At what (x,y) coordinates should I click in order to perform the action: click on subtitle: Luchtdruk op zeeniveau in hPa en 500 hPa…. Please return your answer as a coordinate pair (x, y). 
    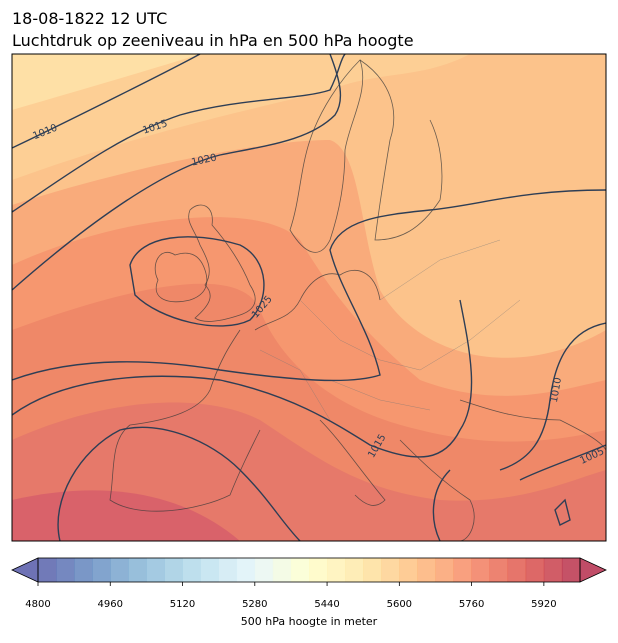
    Looking at the image, I should click on (213, 40).